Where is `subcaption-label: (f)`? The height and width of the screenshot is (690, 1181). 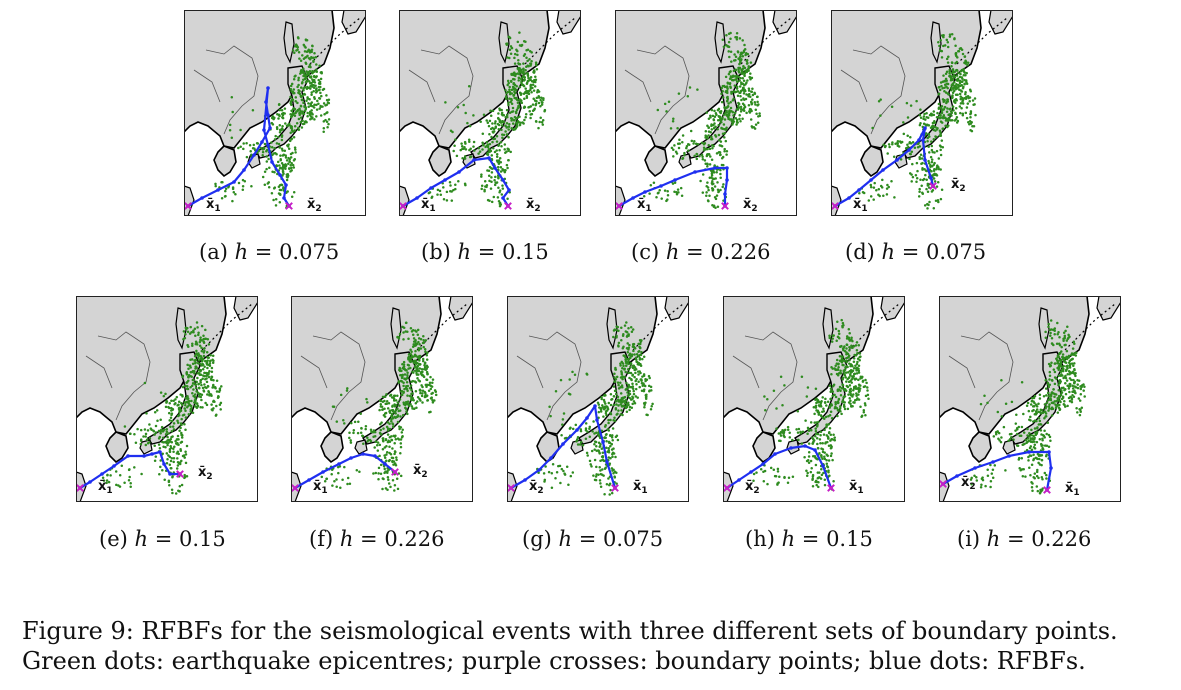
subcaption-label: (f) is located at coordinates (324, 539).